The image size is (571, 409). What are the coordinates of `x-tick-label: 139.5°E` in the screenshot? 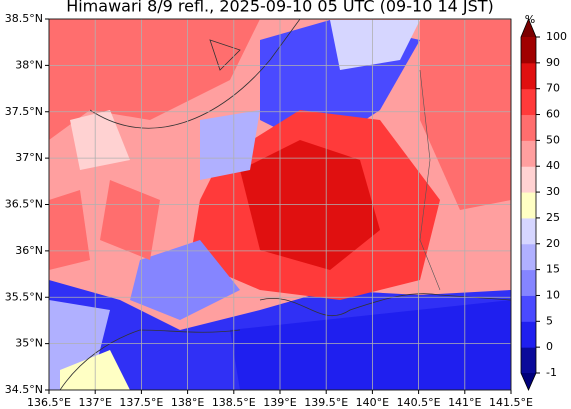 It's located at (326, 402).